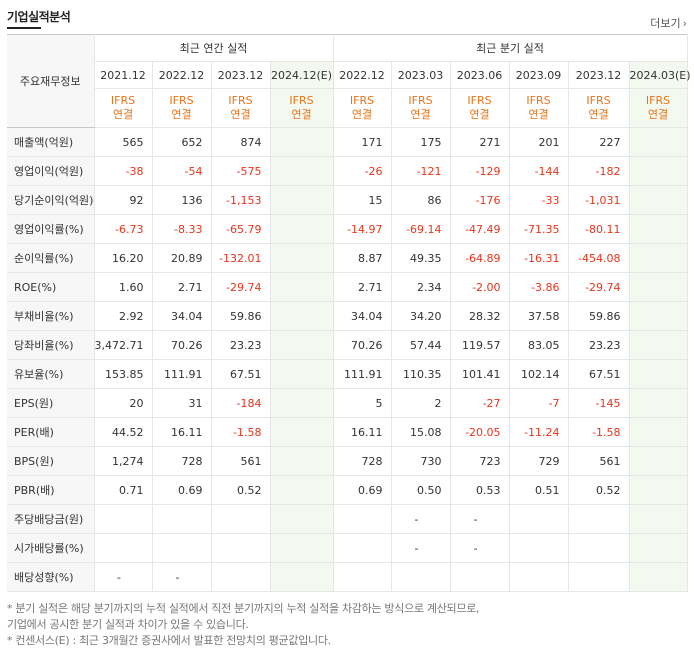 The height and width of the screenshot is (649, 694). I want to click on table-cell: -121, so click(421, 171).